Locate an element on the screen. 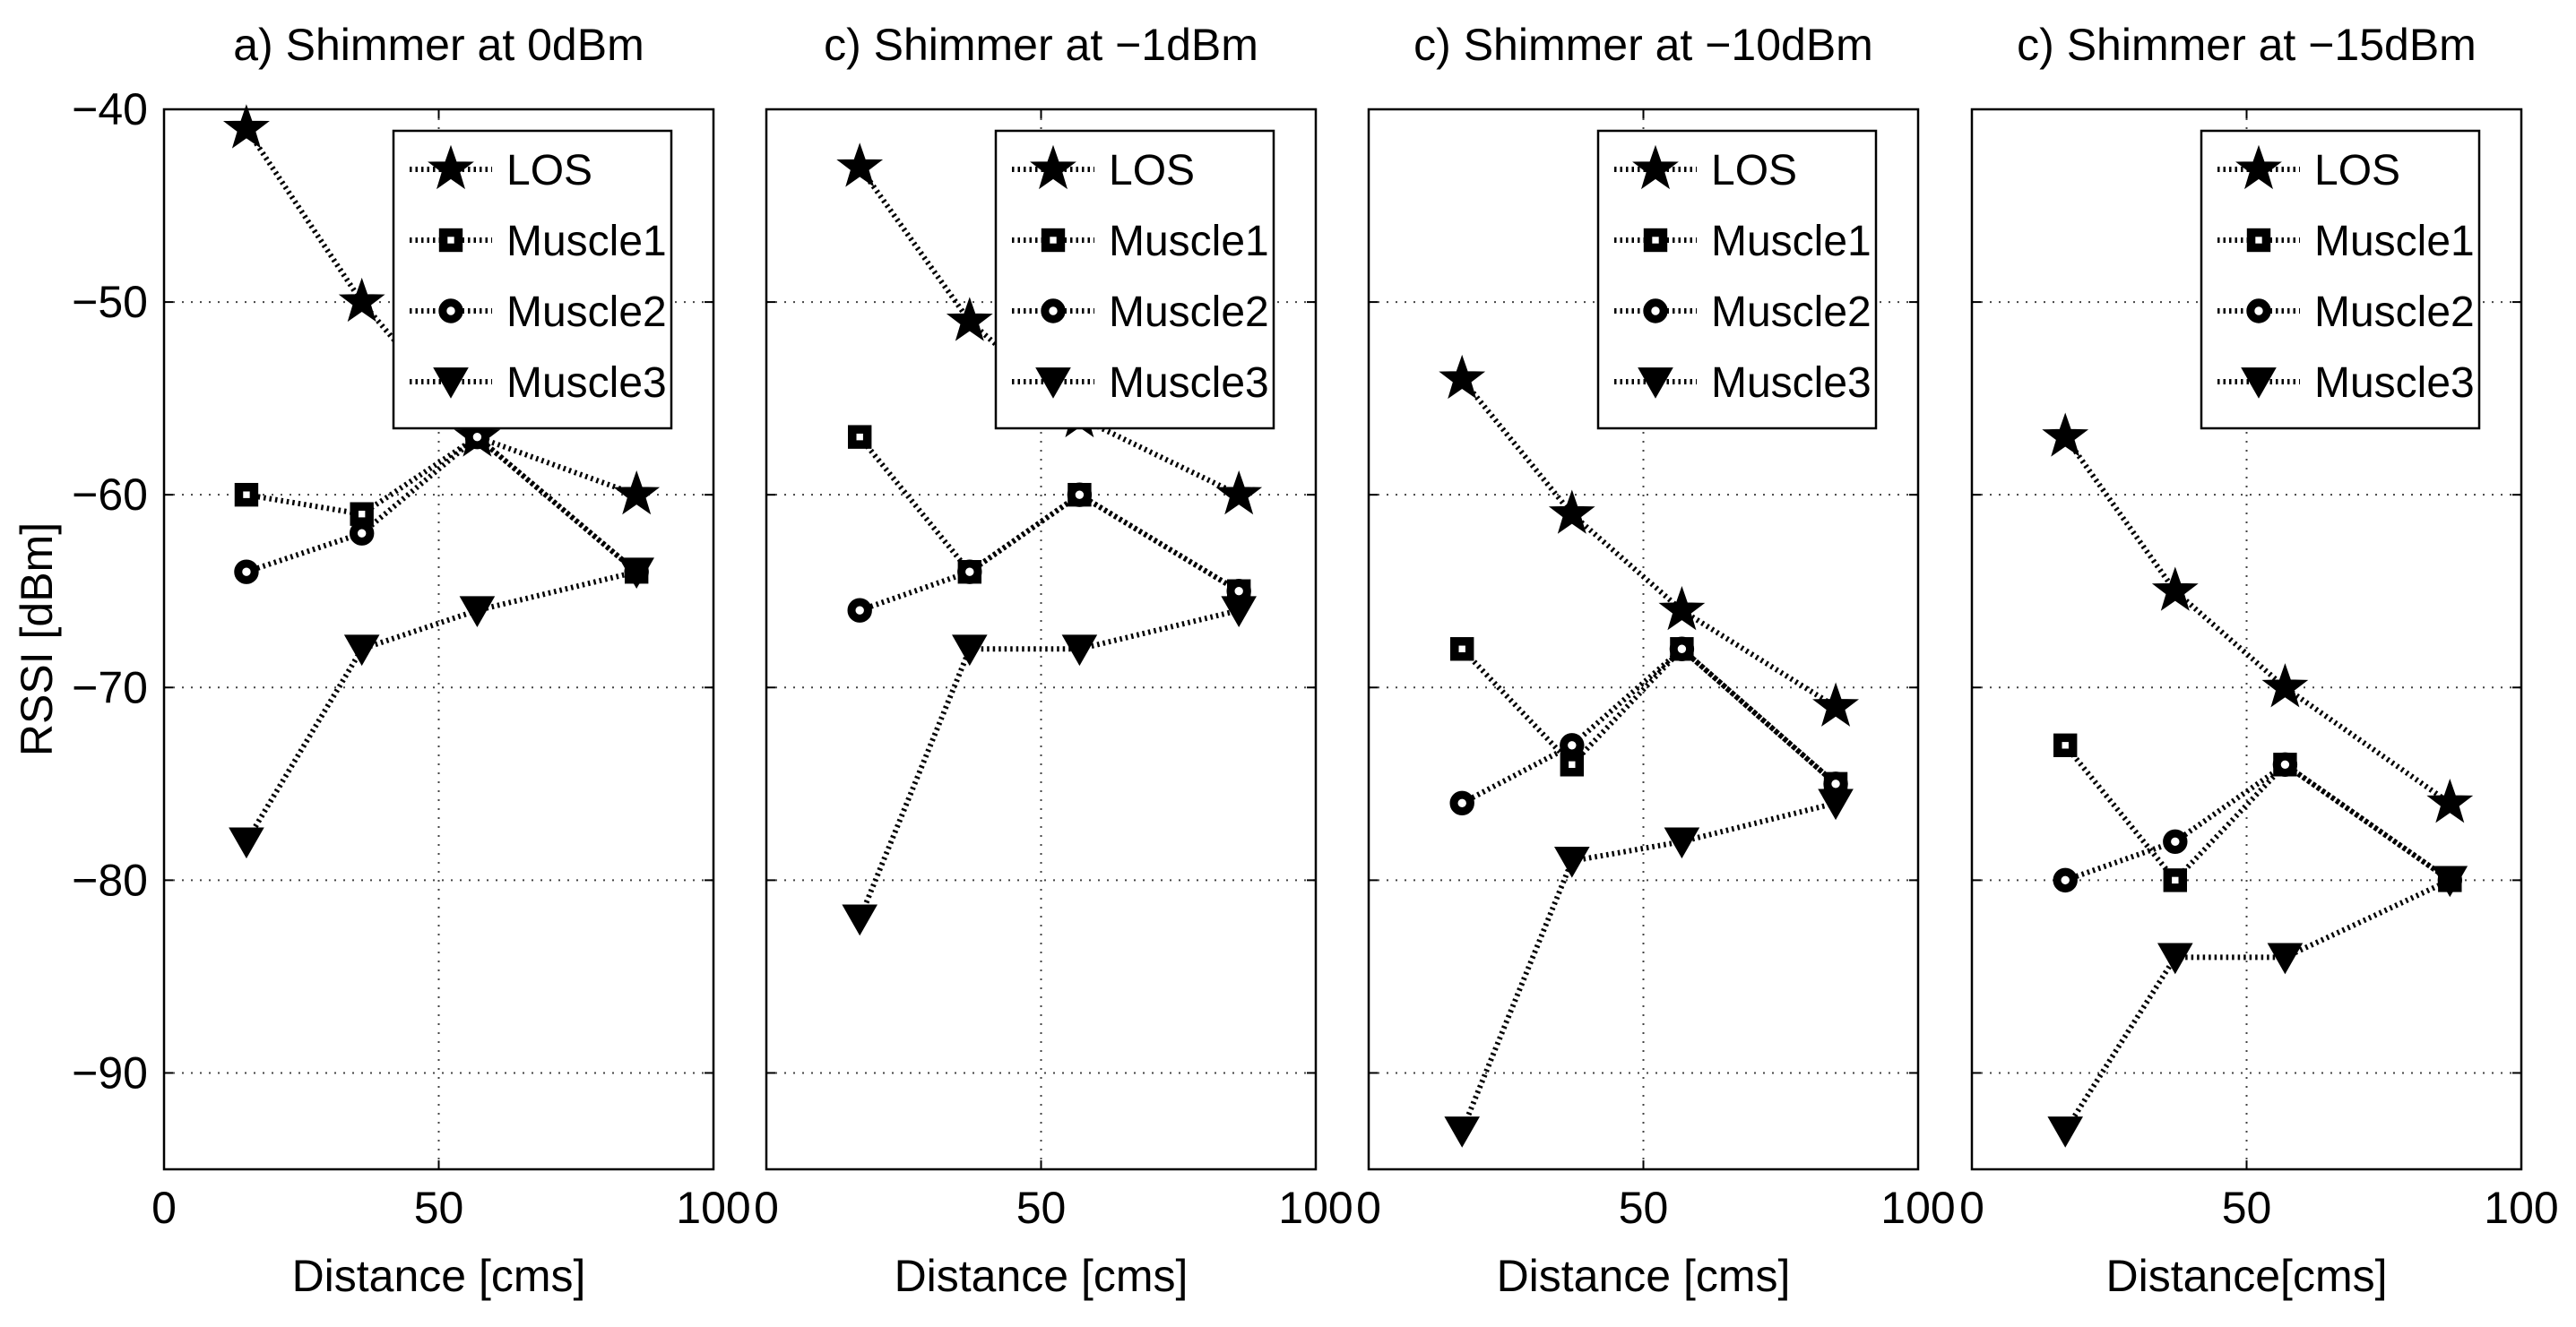  y-tick-label: −80 is located at coordinates (110, 880).